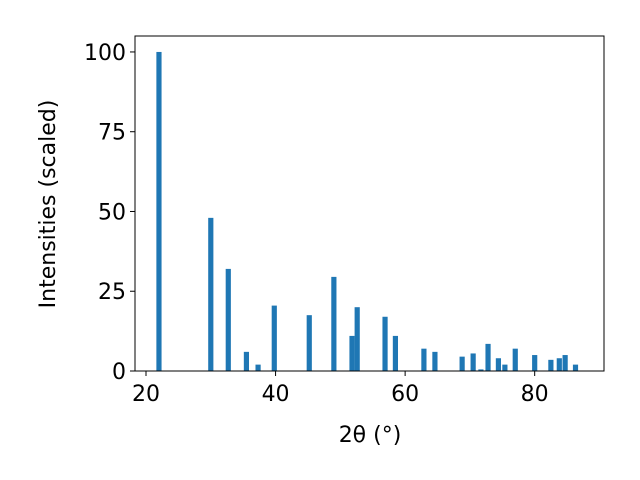 This screenshot has width=640, height=480. What do you see at coordinates (112, 292) in the screenshot?
I see `y-tick-label: 25` at bounding box center [112, 292].